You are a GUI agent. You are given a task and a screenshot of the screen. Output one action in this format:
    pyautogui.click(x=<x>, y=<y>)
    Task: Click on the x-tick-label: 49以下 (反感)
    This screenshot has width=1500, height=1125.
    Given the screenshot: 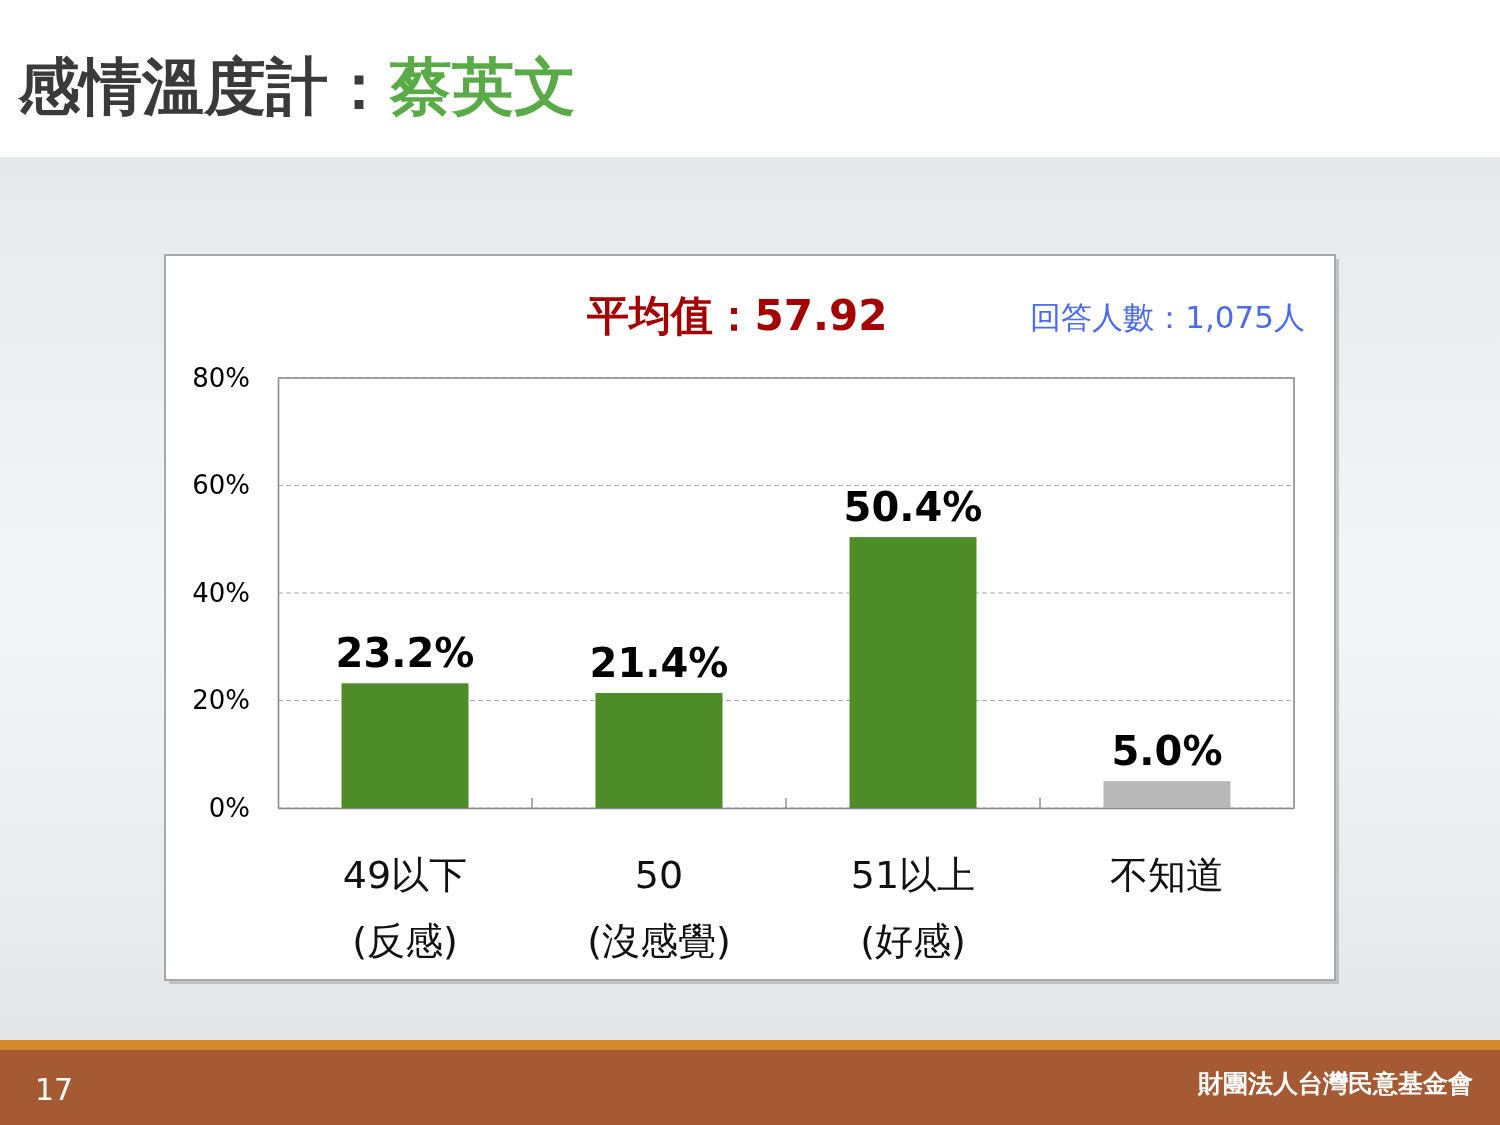 What is the action you would take?
    pyautogui.click(x=405, y=908)
    